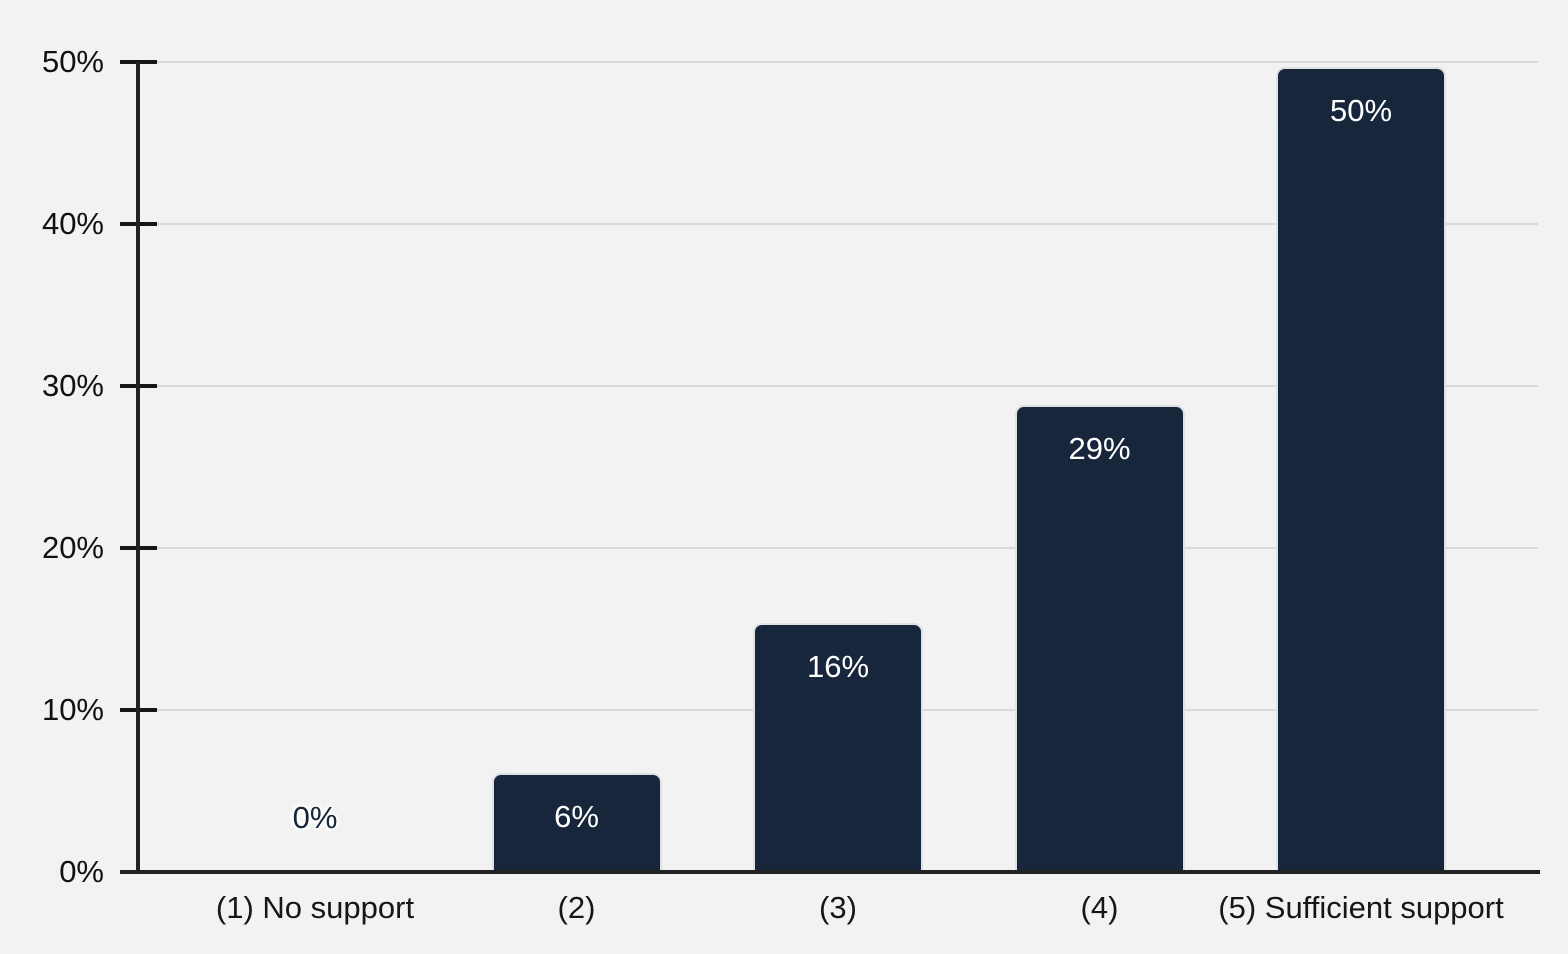  Describe the element at coordinates (72, 709) in the screenshot. I see `y-tick-label: 10%` at that location.